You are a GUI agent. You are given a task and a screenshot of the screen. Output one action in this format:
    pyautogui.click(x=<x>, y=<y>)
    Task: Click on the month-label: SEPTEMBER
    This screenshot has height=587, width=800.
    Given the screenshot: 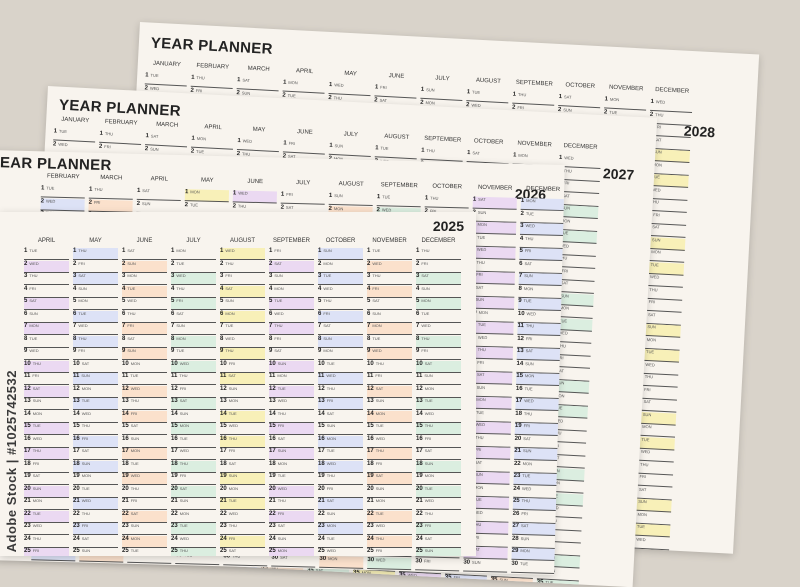 What is the action you would take?
    pyautogui.click(x=399, y=185)
    